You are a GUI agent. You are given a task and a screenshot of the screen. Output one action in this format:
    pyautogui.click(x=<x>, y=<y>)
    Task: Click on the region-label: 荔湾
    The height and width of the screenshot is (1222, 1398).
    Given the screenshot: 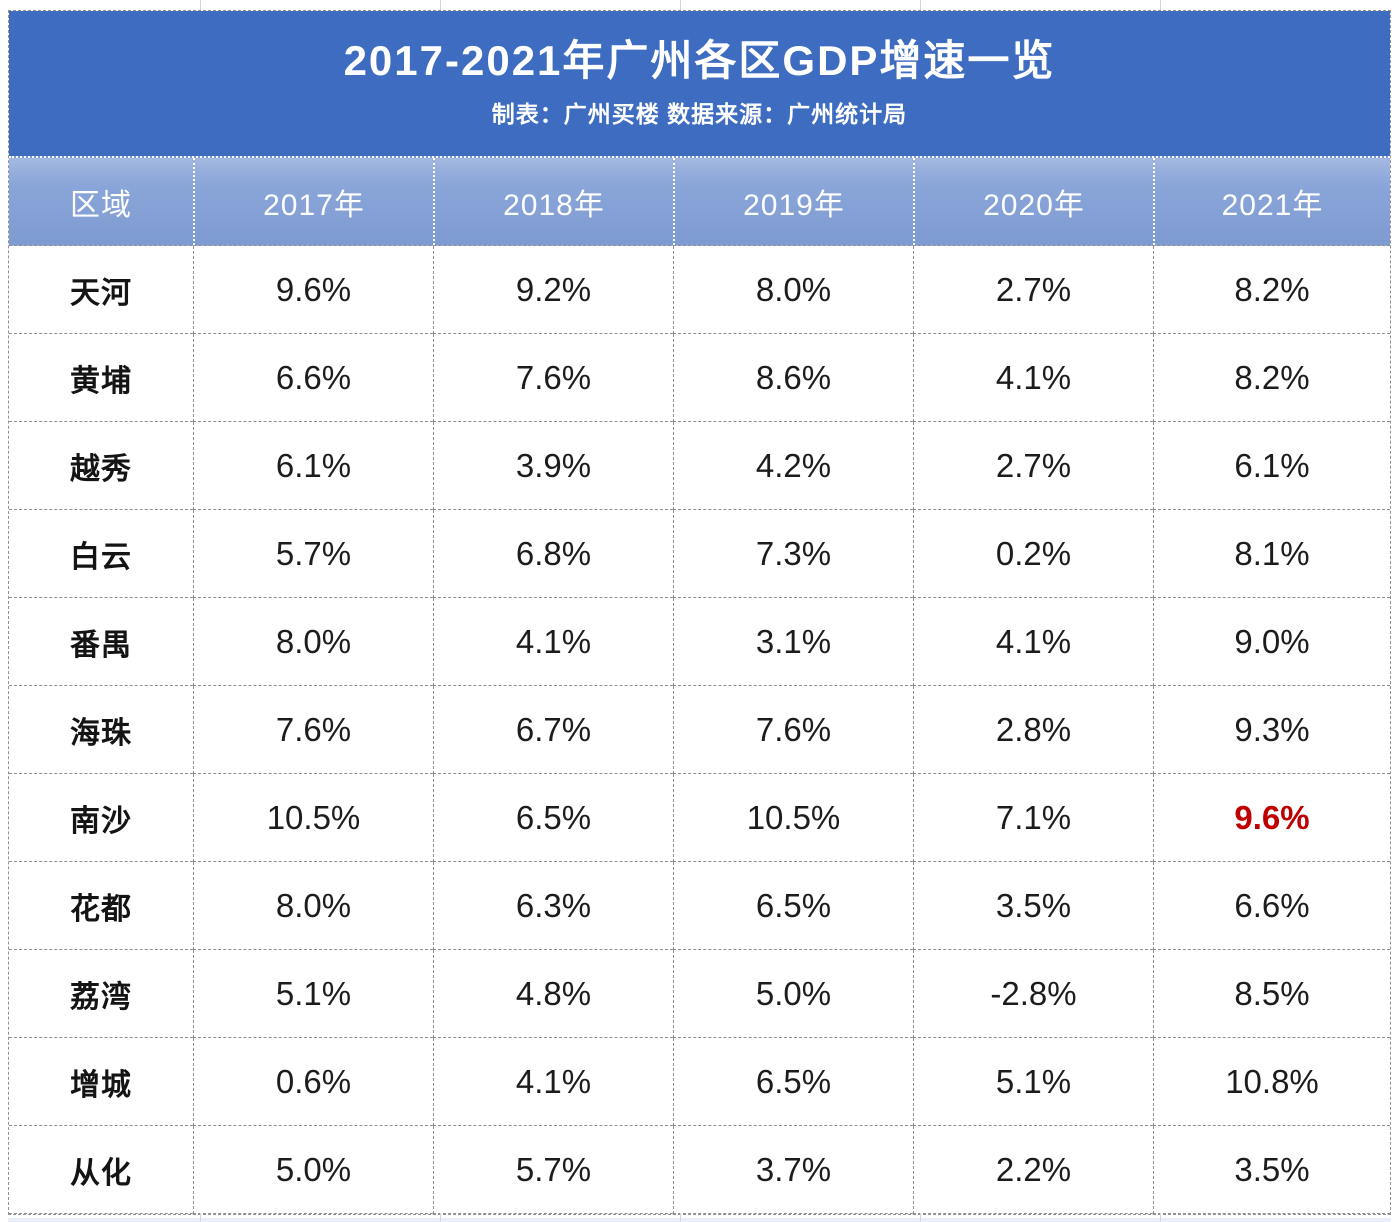 What is the action you would take?
    pyautogui.click(x=101, y=994)
    